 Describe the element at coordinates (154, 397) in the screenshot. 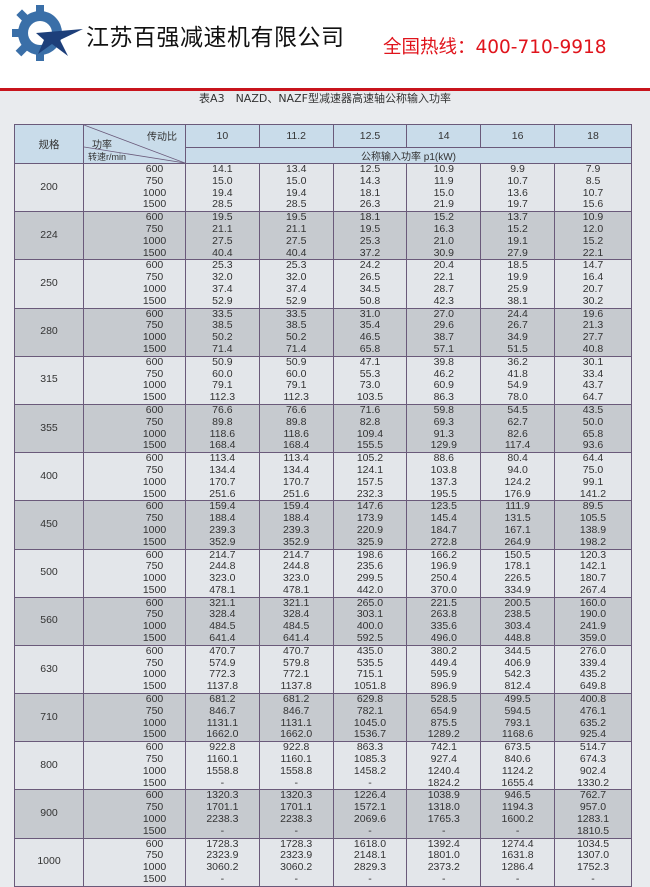

I see `speed-value: 1500` at that location.